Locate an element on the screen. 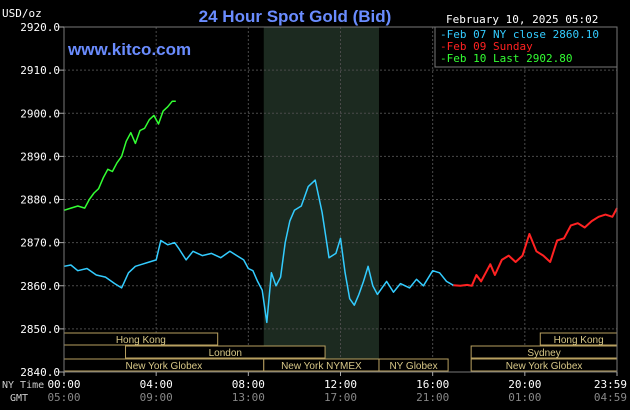  session-label: London is located at coordinates (225, 353).